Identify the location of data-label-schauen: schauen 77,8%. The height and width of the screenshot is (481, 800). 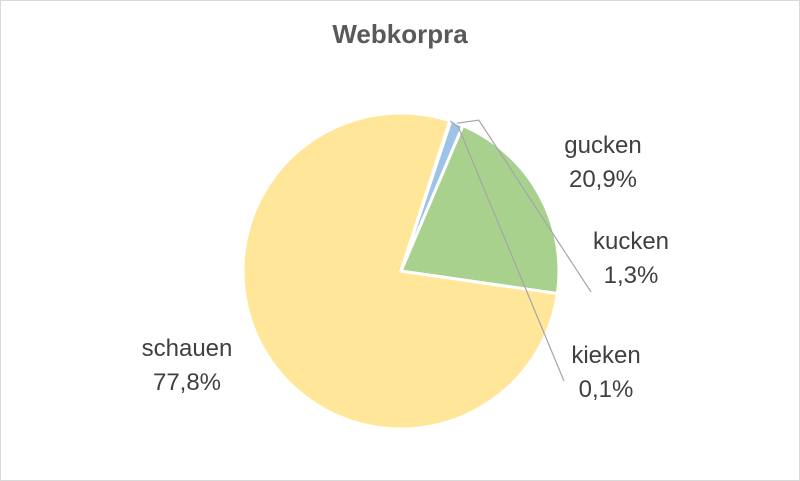
(187, 365).